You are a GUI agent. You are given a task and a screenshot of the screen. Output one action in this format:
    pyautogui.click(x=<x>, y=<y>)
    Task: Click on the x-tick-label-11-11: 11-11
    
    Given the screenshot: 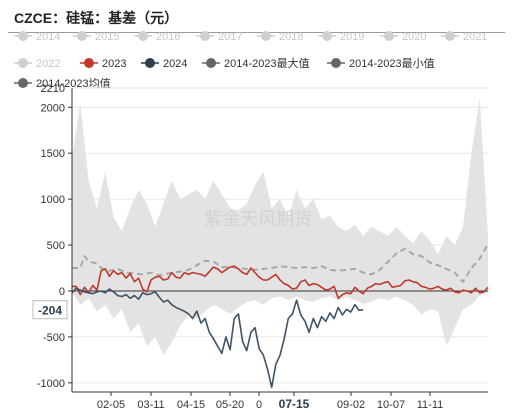 What is the action you would take?
    pyautogui.click(x=430, y=405)
    